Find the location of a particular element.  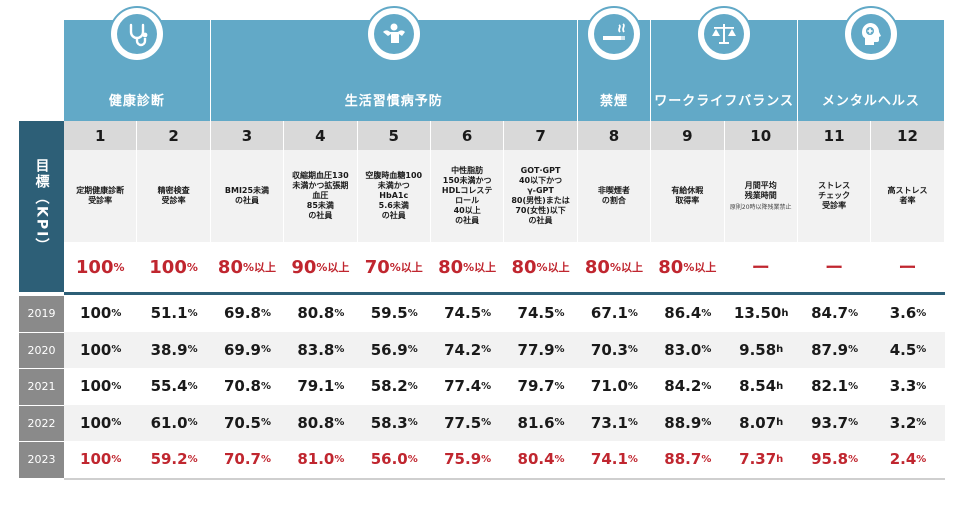

value-cell: 67.1% is located at coordinates (614, 313).